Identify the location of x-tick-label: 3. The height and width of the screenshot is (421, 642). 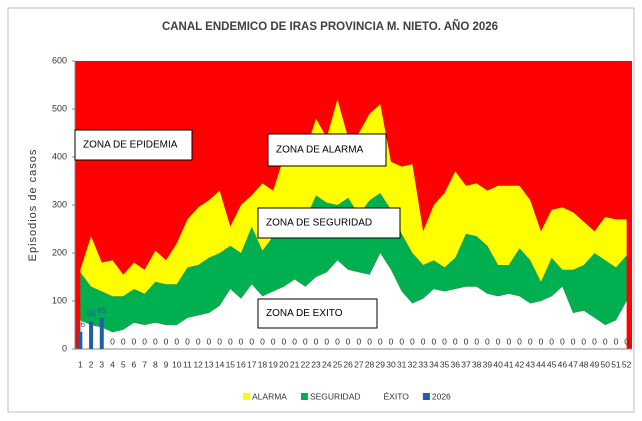
(101, 364).